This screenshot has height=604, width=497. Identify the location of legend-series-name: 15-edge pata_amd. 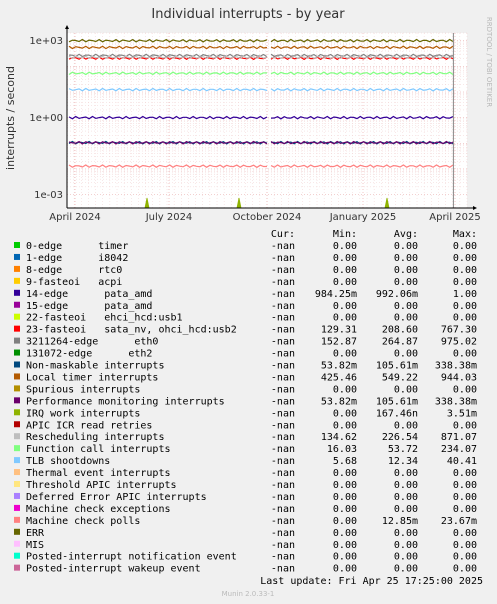
(89, 306).